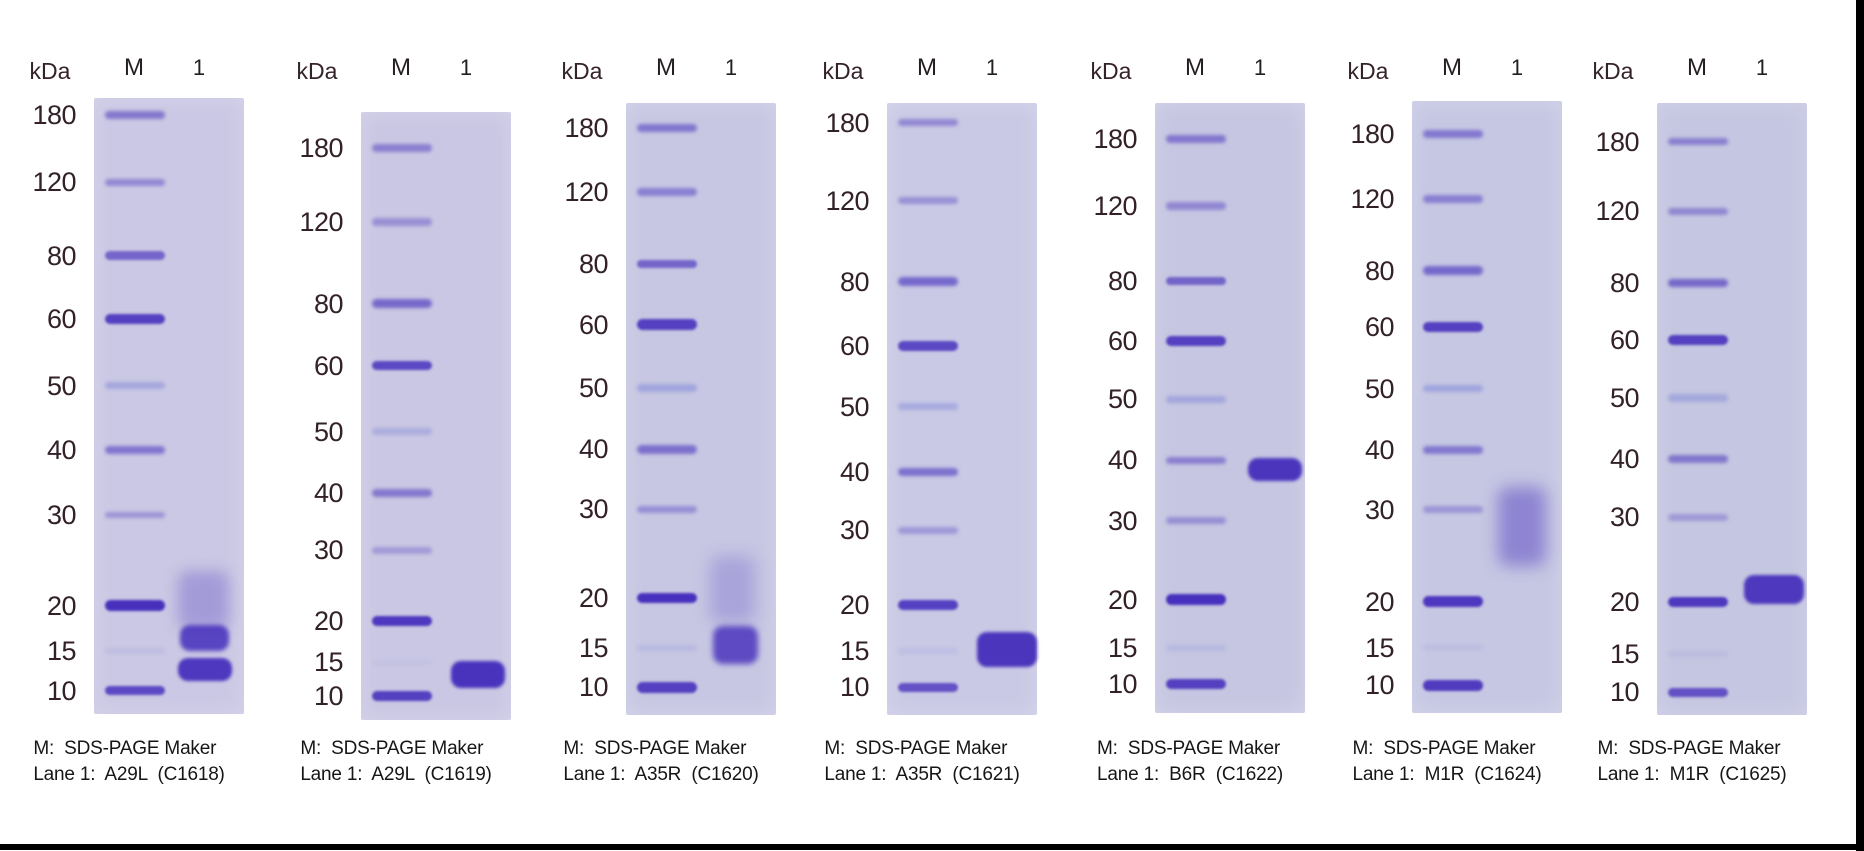  I want to click on panel-caption-text: M: SDS-PAGE Maker Lane 1: M1R (C1625), so click(1691, 762).